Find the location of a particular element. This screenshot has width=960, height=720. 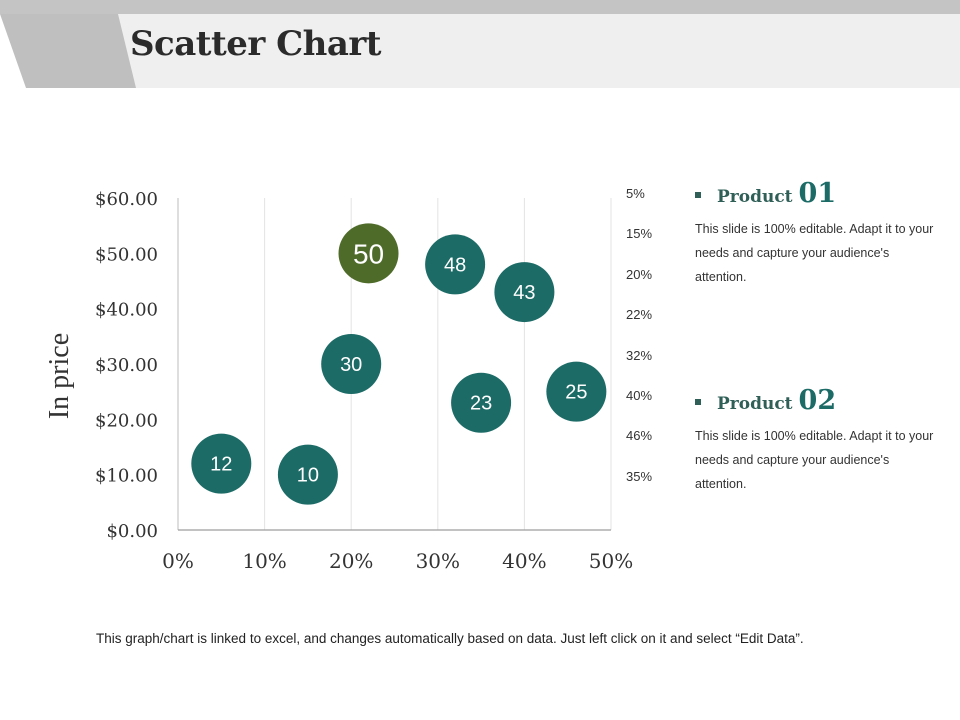

x-tick-label: 50% is located at coordinates (611, 561).